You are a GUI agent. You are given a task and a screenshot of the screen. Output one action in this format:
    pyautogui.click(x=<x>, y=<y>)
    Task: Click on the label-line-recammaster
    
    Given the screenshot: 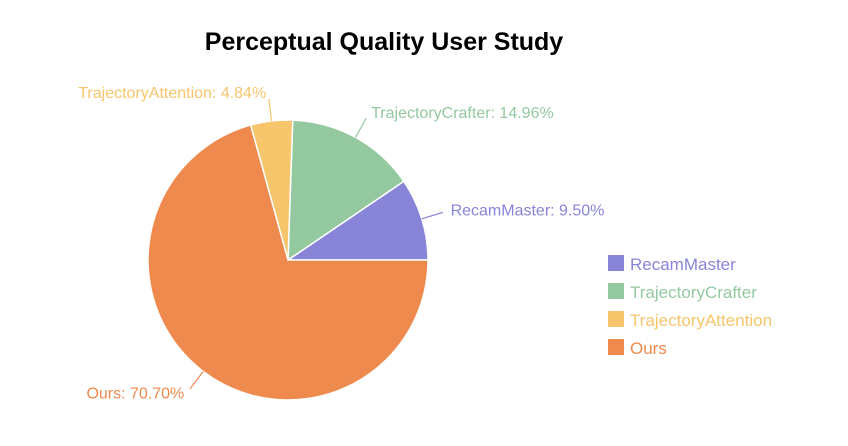 What is the action you would take?
    pyautogui.click(x=432, y=215)
    